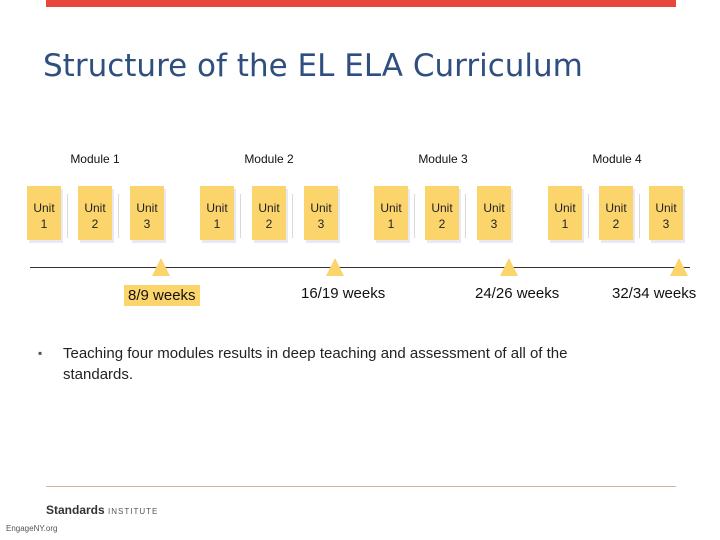 Image resolution: width=720 pixels, height=540 pixels. What do you see at coordinates (75, 510) in the screenshot?
I see `footer-brand-name: Standards` at bounding box center [75, 510].